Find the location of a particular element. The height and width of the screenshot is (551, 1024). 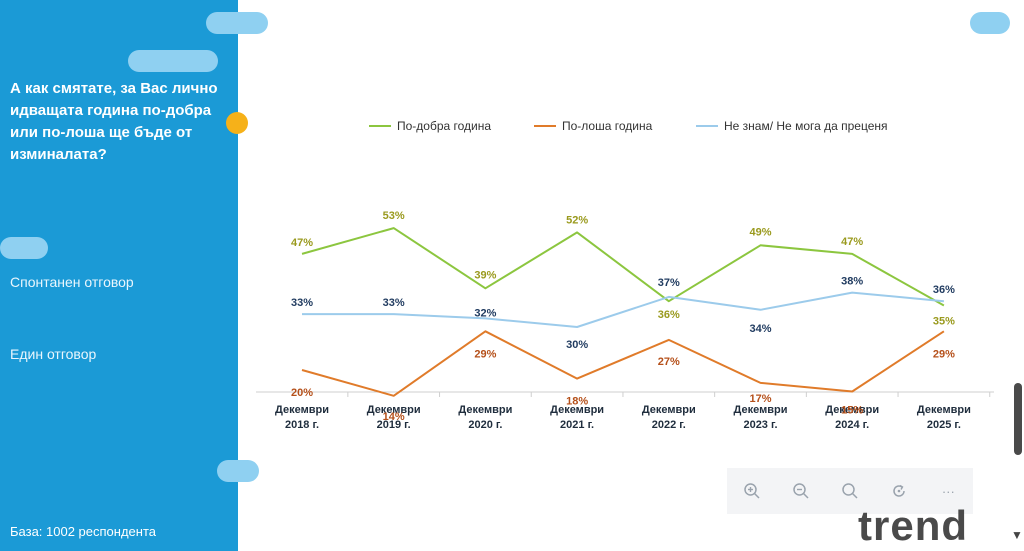

legend-label-dontknow: Не знам/ Не мога да преценя is located at coordinates (806, 126).